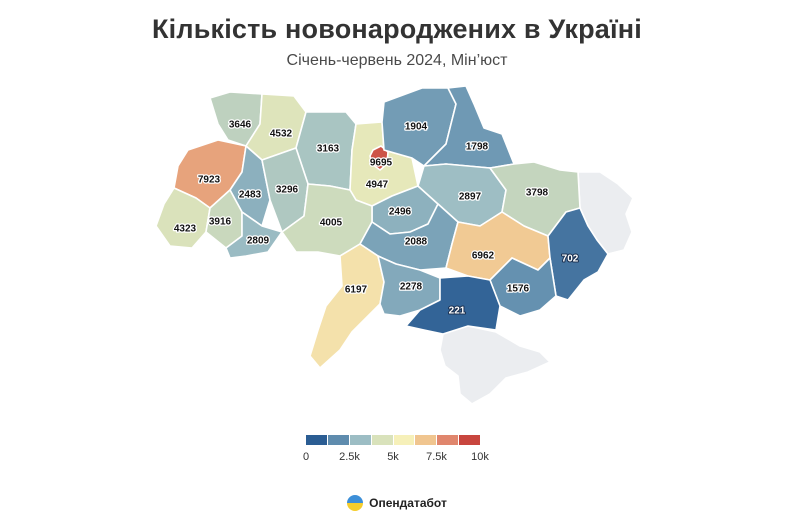 The width and height of the screenshot is (794, 529). I want to click on color-legend: 0 2.5k 5k 7.5k 10k, so click(395, 452).